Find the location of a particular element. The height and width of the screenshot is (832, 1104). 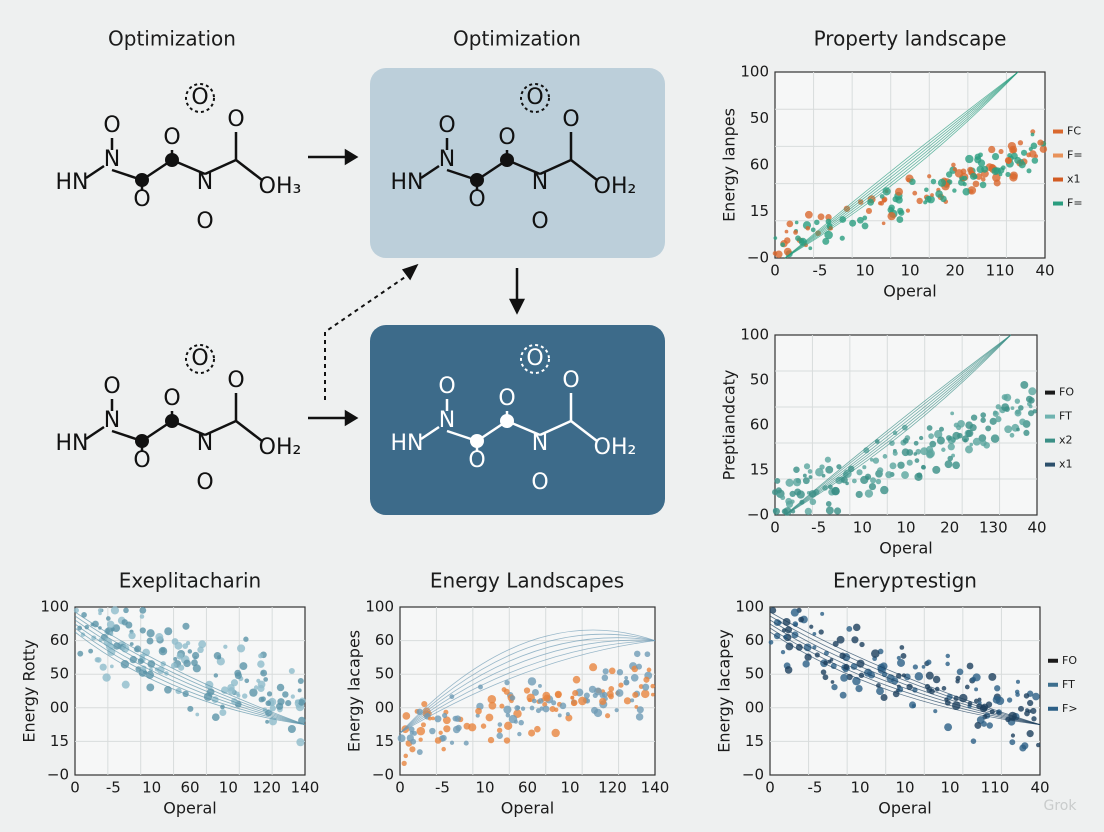

y-tick-label: 15 is located at coordinates (754, 741).